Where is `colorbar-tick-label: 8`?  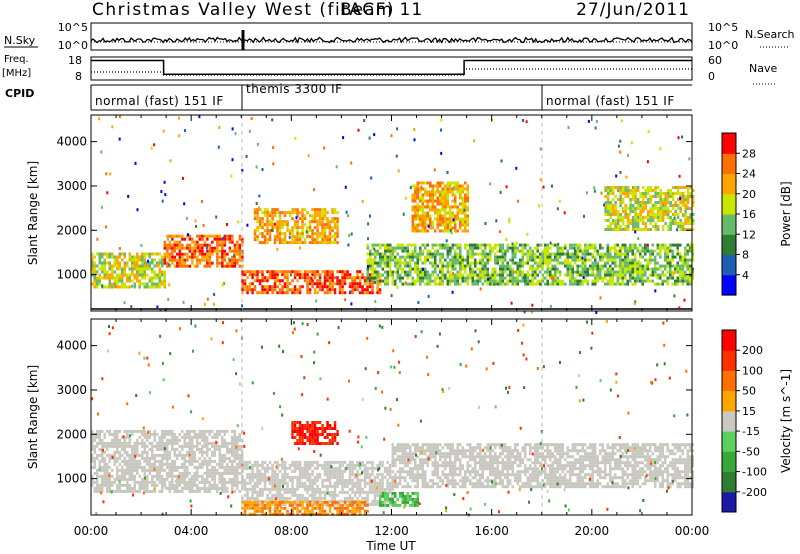
colorbar-tick-label: 8 is located at coordinates (745, 255).